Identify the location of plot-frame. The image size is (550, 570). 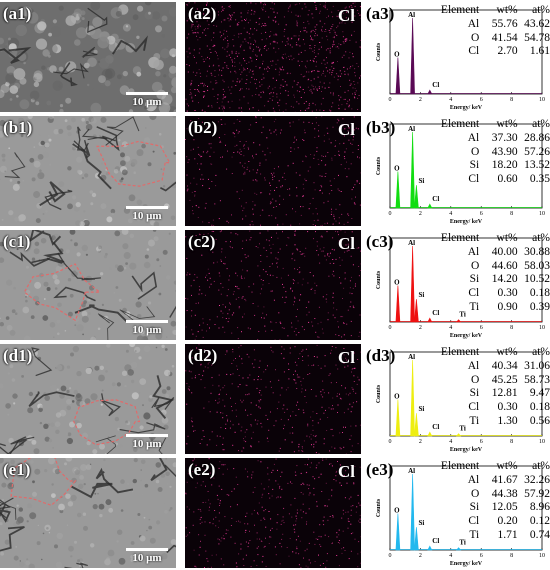
(466, 280).